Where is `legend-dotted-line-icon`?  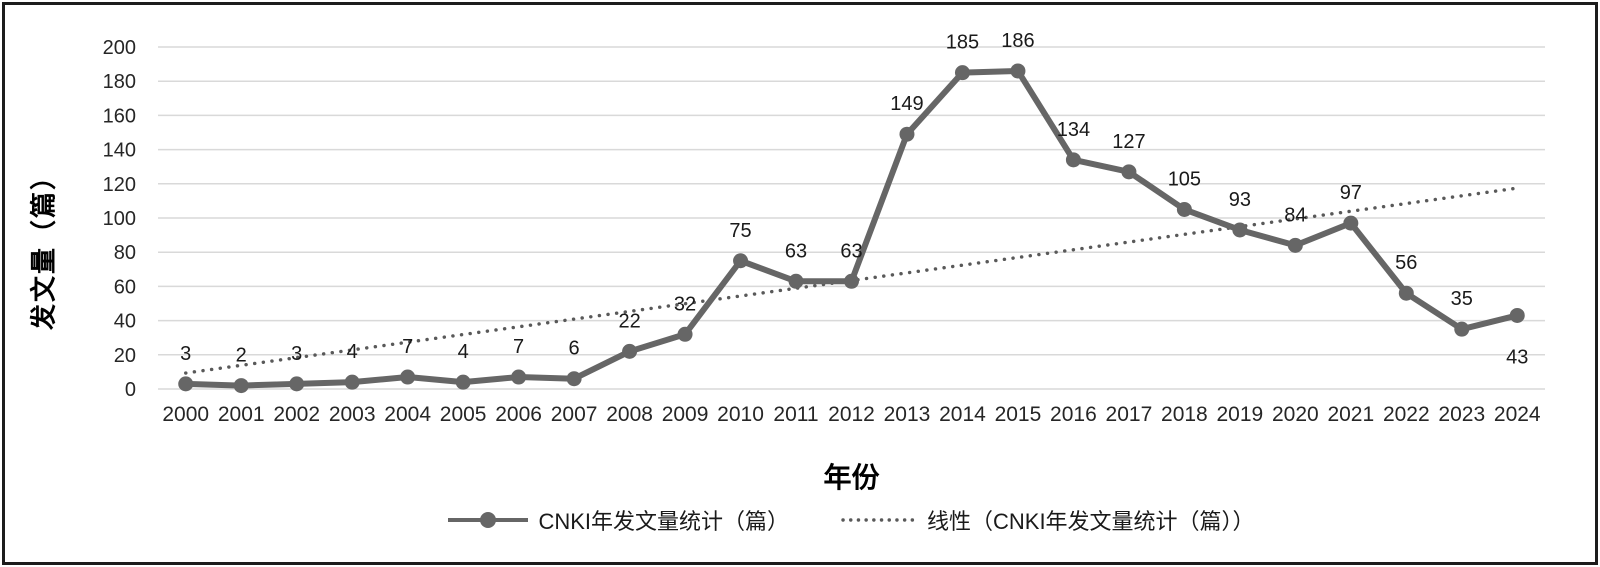 legend-dotted-line-icon is located at coordinates (879, 520).